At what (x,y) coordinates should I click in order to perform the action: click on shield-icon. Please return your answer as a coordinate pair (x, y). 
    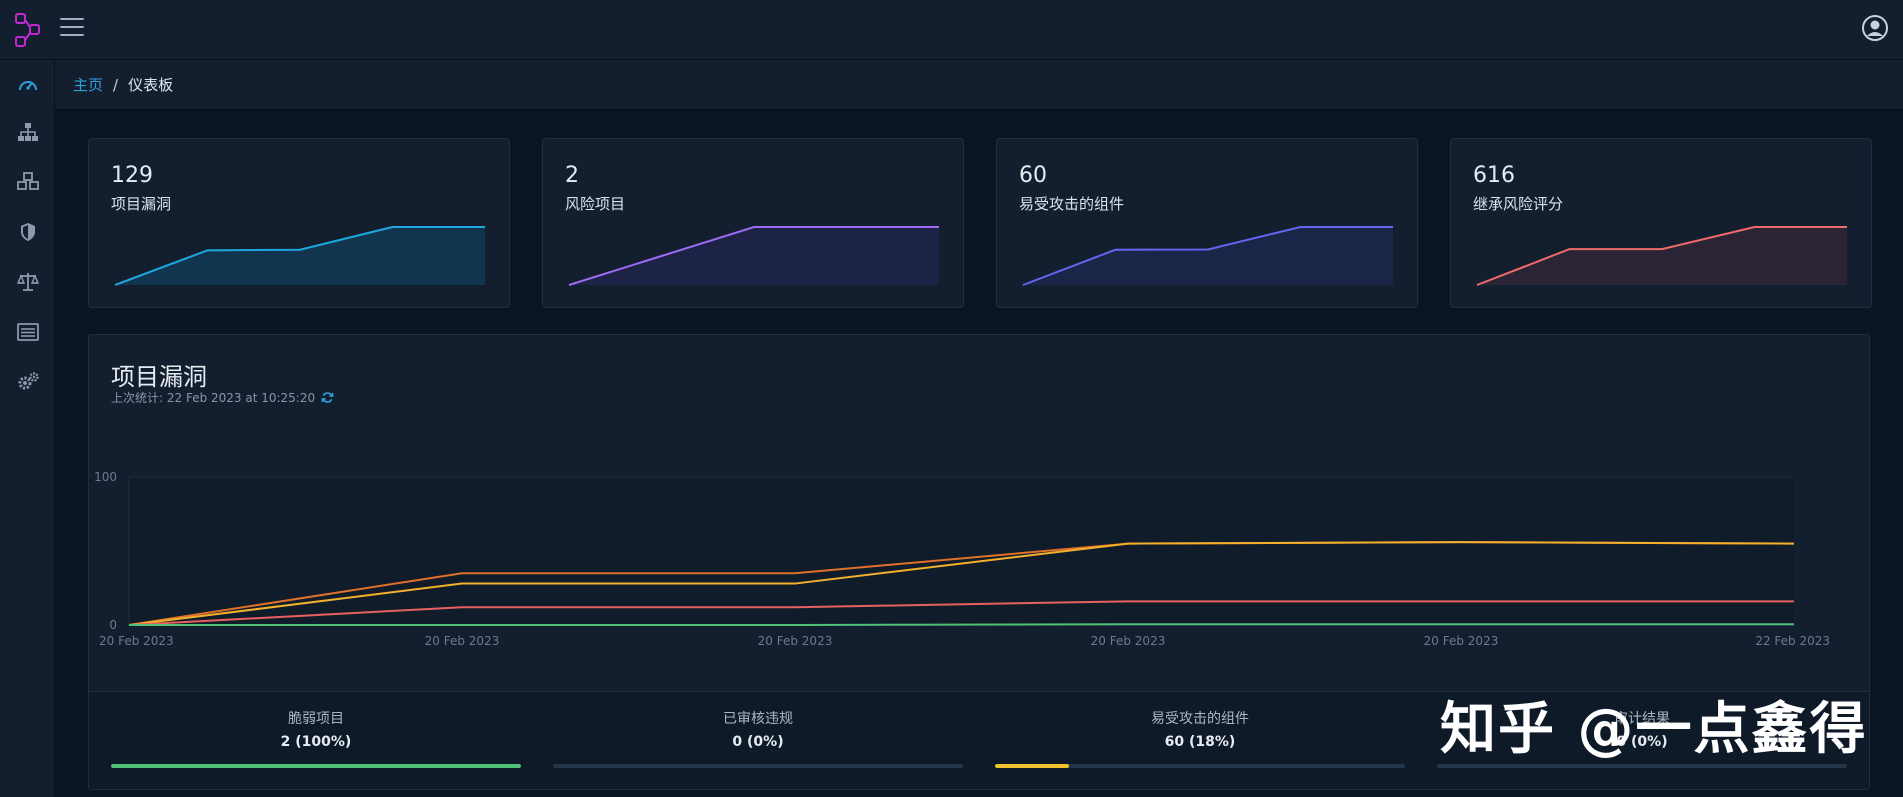
    Looking at the image, I should click on (27, 232).